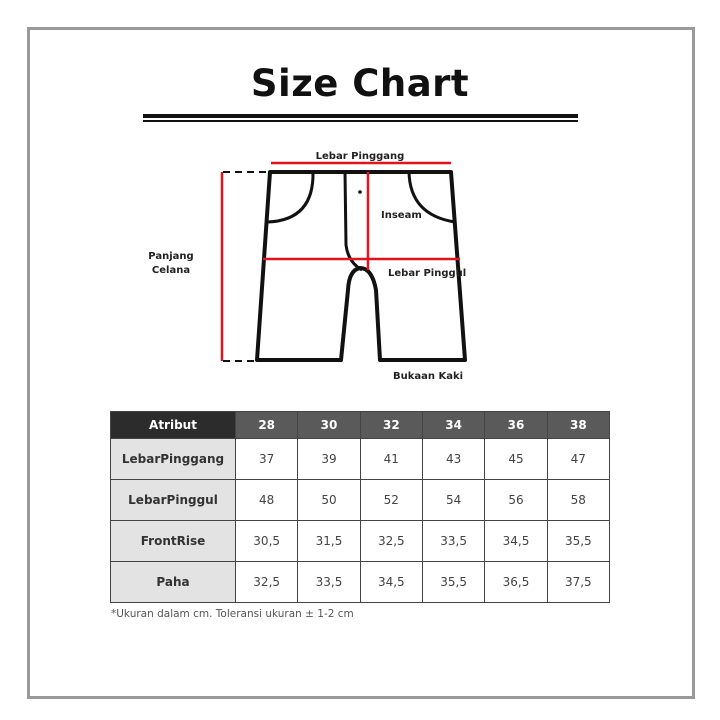  I want to click on label-hip: Lebar Pinggul, so click(427, 273).